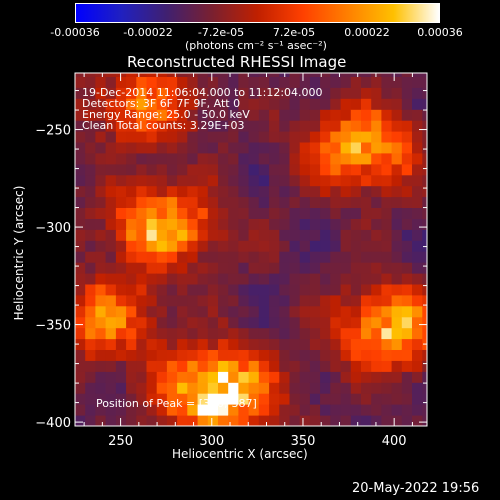 The image size is (500, 500). Describe the element at coordinates (416, 488) in the screenshot. I see `timestamp: 20-May-2022 19:56` at that location.